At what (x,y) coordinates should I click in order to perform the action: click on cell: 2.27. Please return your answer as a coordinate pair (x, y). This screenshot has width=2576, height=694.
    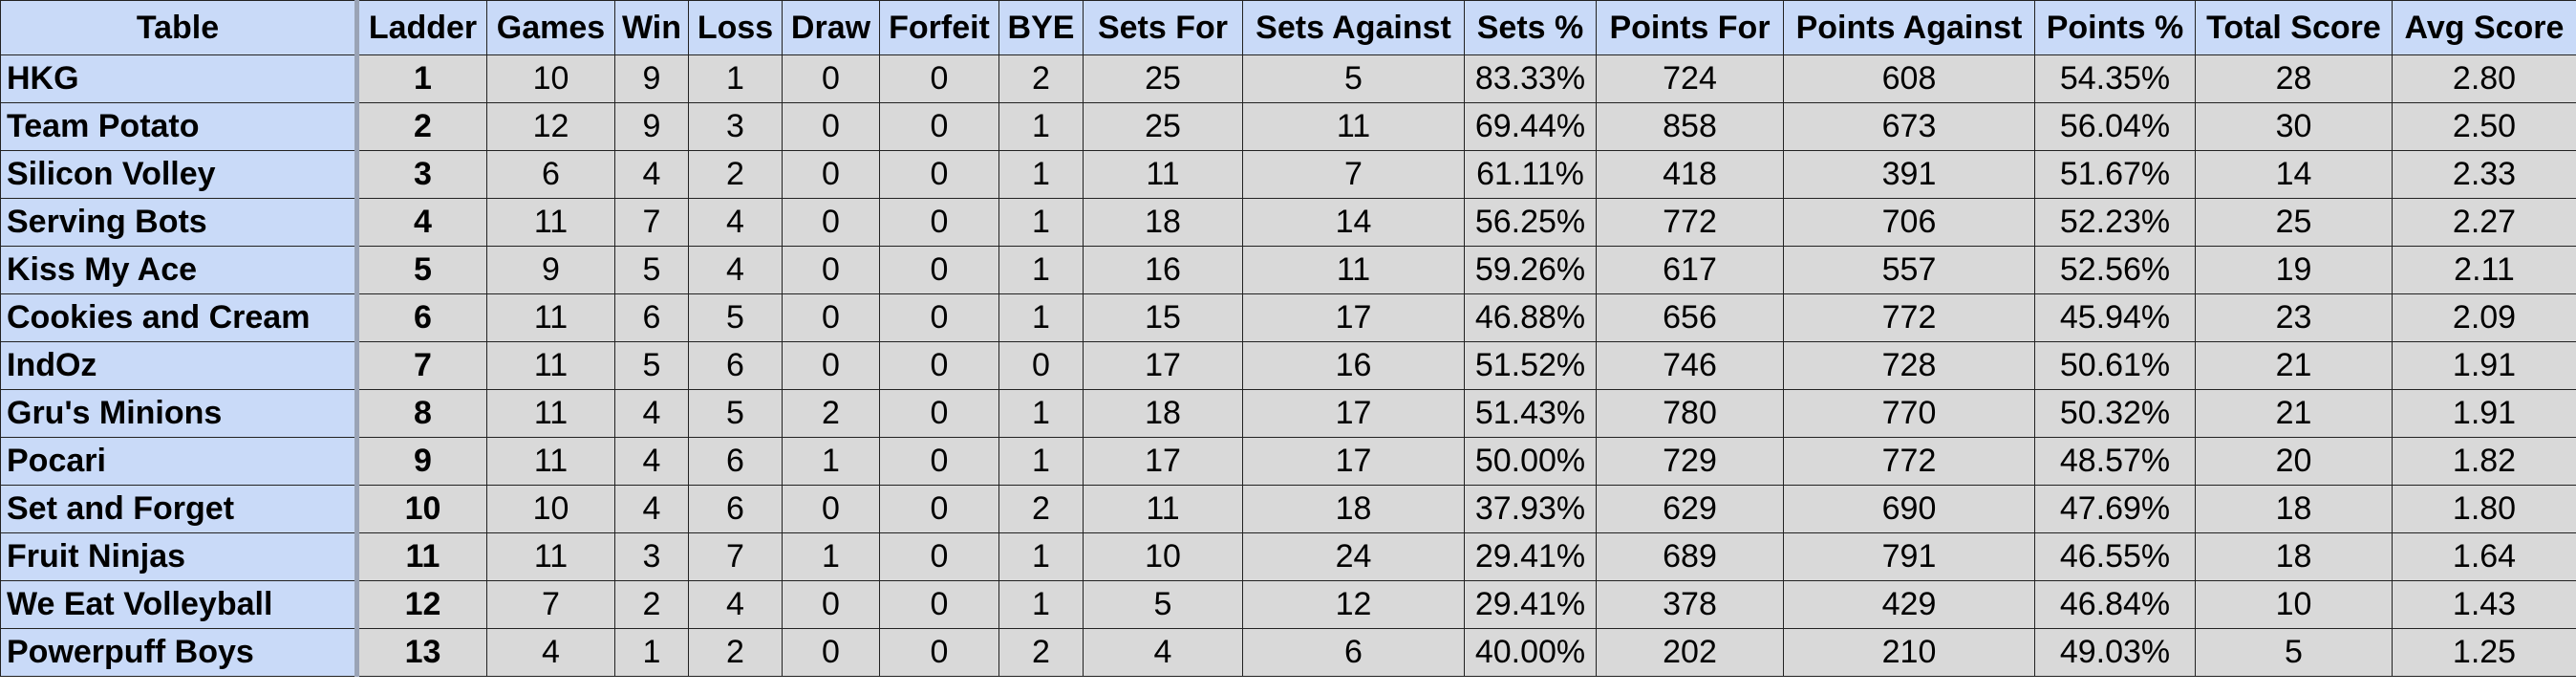
    Looking at the image, I should click on (2484, 222).